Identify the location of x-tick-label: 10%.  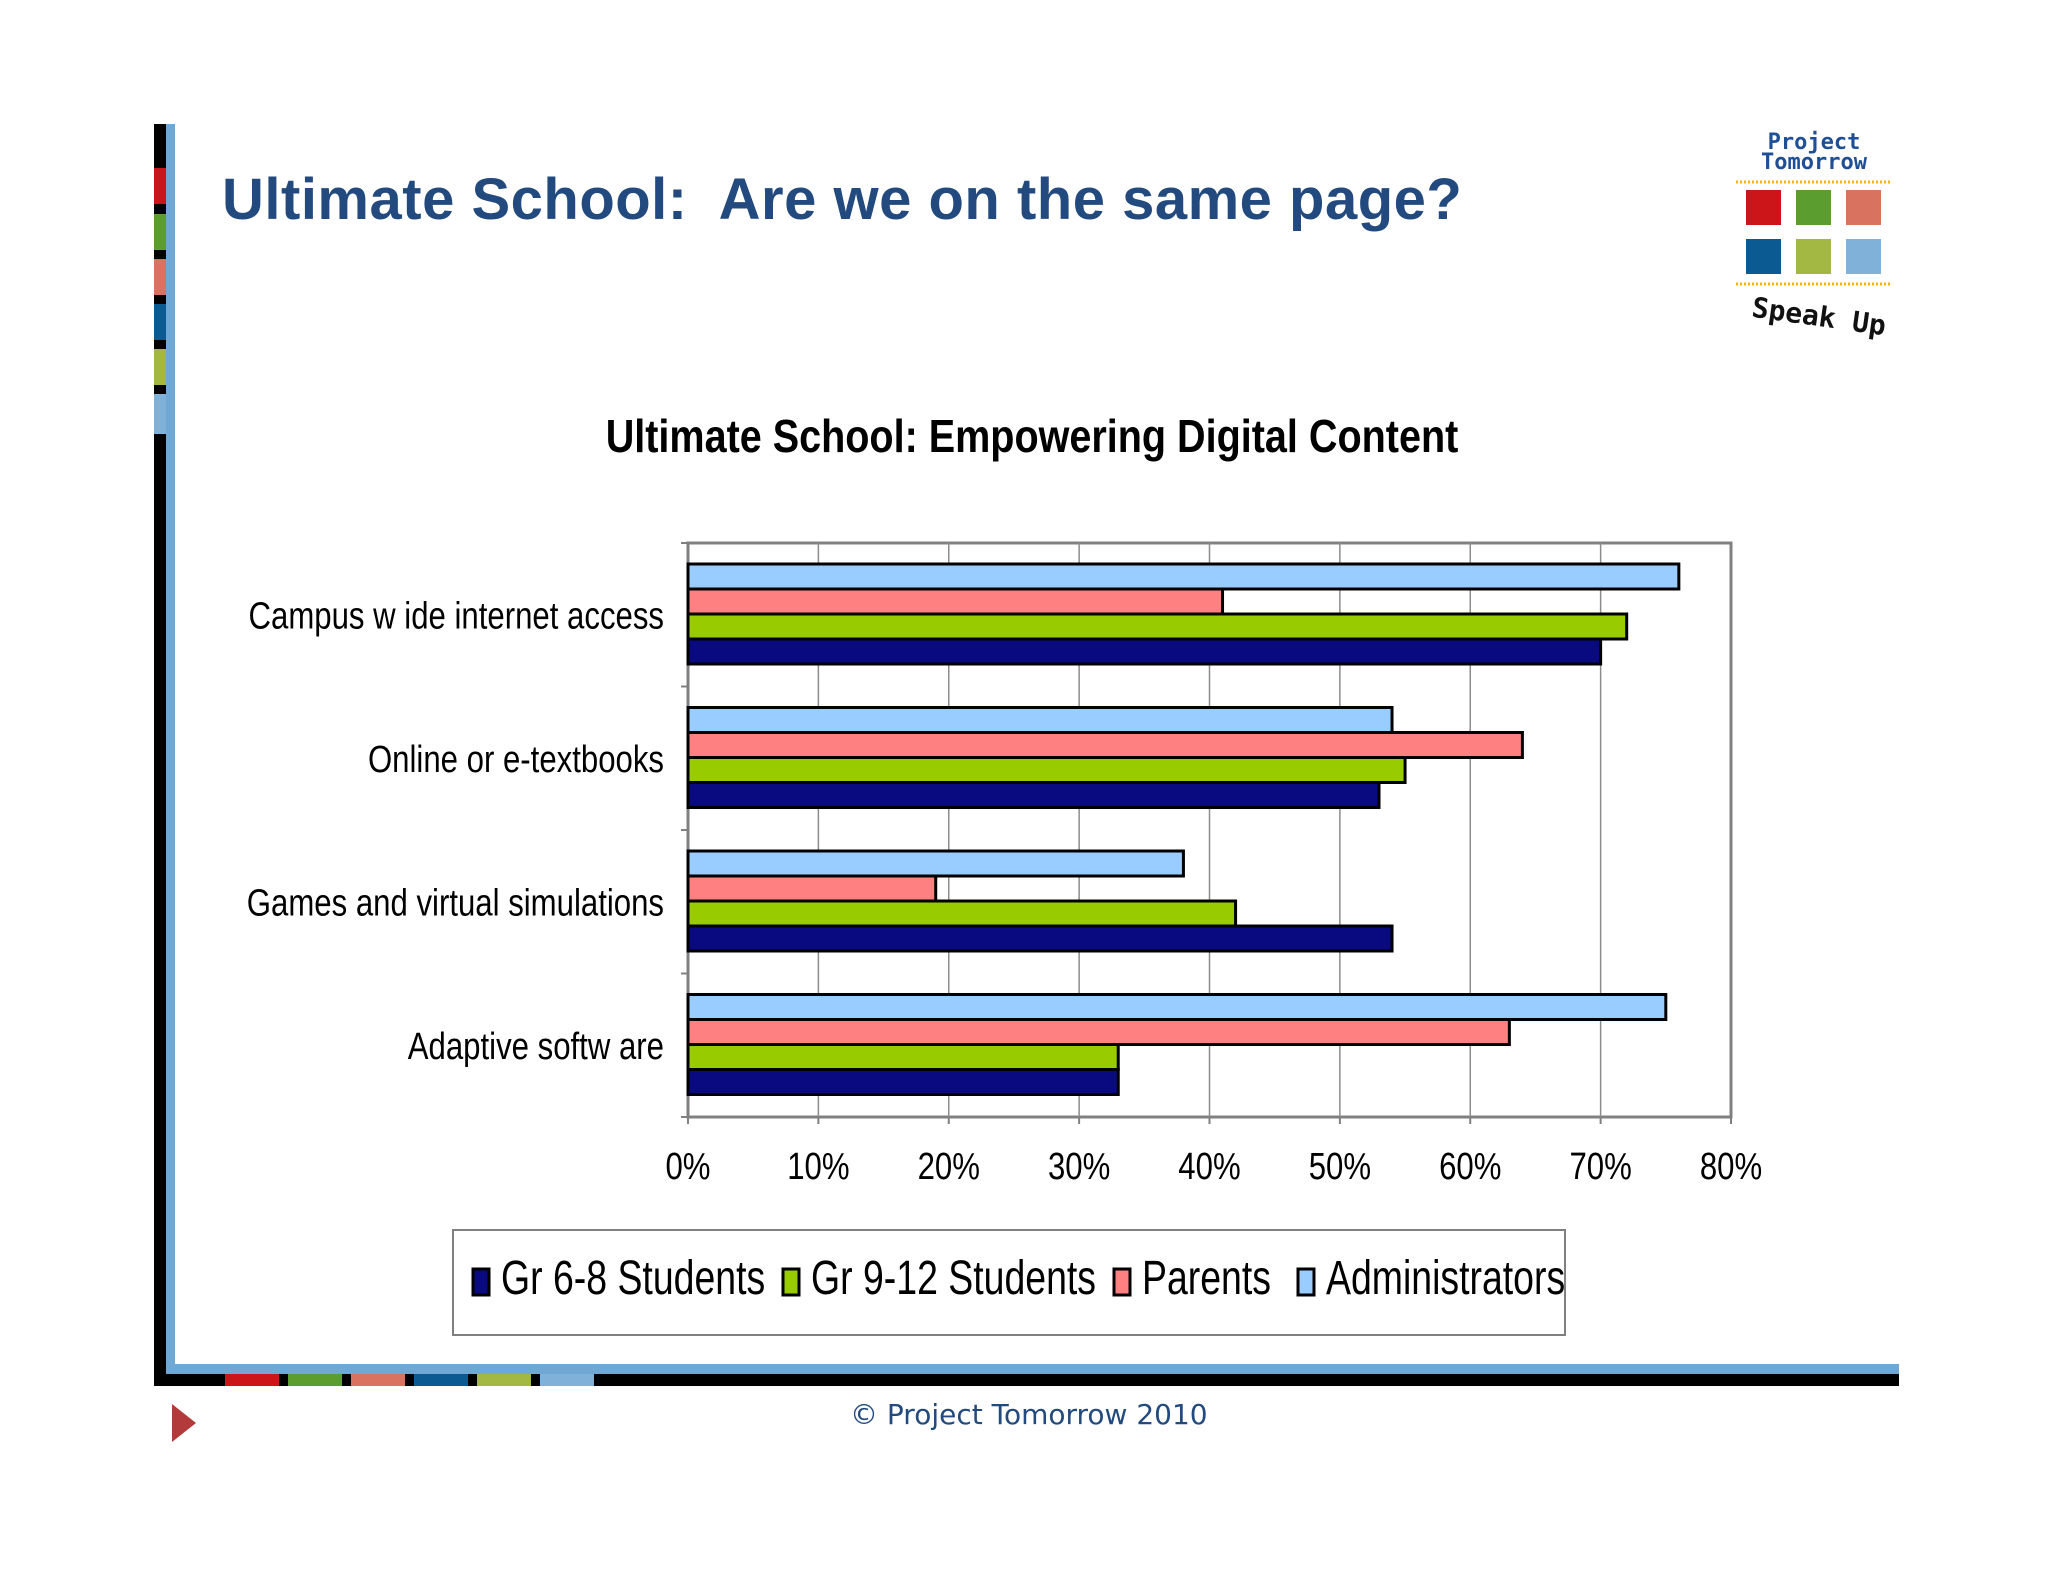
(818, 1167).